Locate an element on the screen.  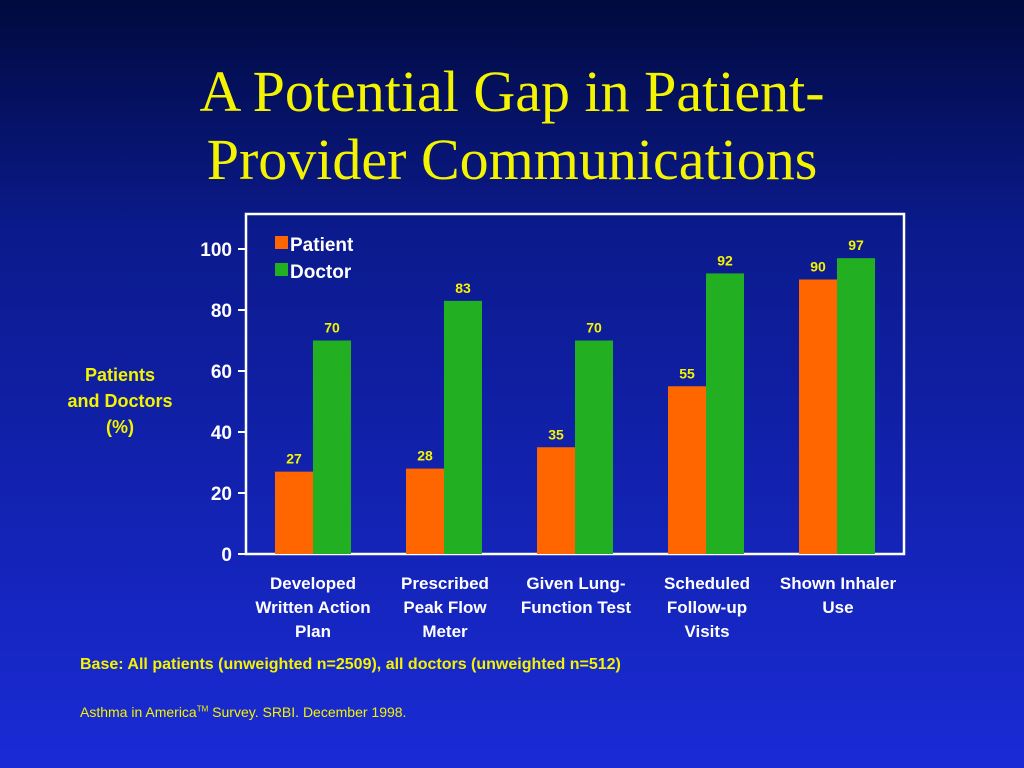
category-label: Scheduled Follow-up Visits is located at coordinates (707, 608).